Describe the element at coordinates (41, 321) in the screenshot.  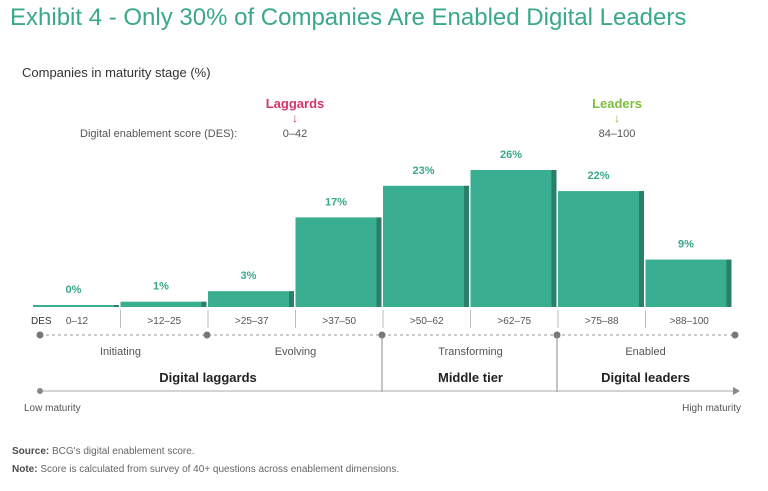
I see `axis-prefix-des: DES` at that location.